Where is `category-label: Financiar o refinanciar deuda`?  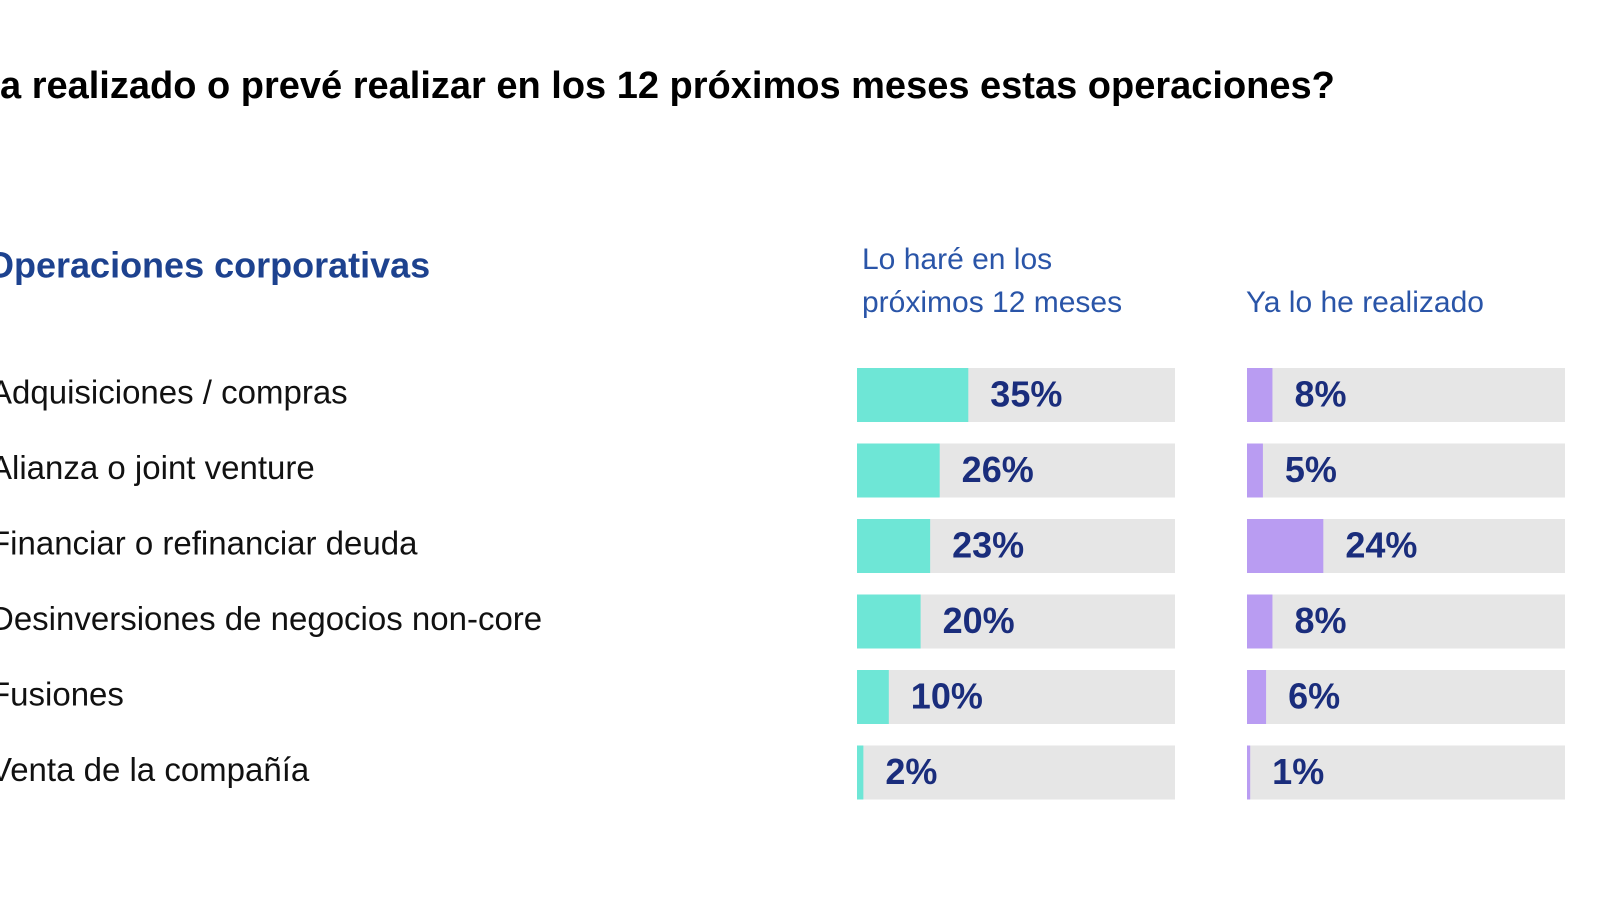
category-label: Financiar o refinanciar deuda is located at coordinates (209, 543).